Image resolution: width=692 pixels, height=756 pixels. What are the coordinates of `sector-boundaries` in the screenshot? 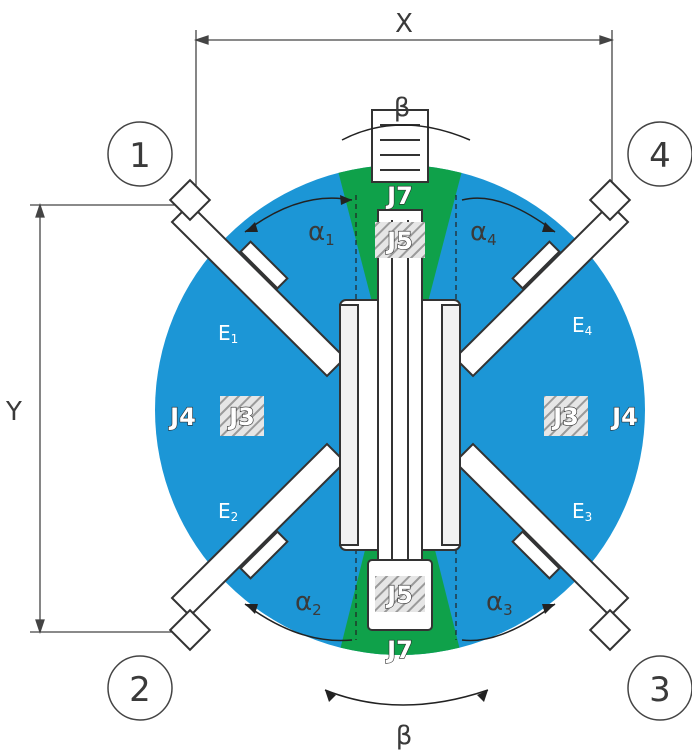 It's located at (406, 417).